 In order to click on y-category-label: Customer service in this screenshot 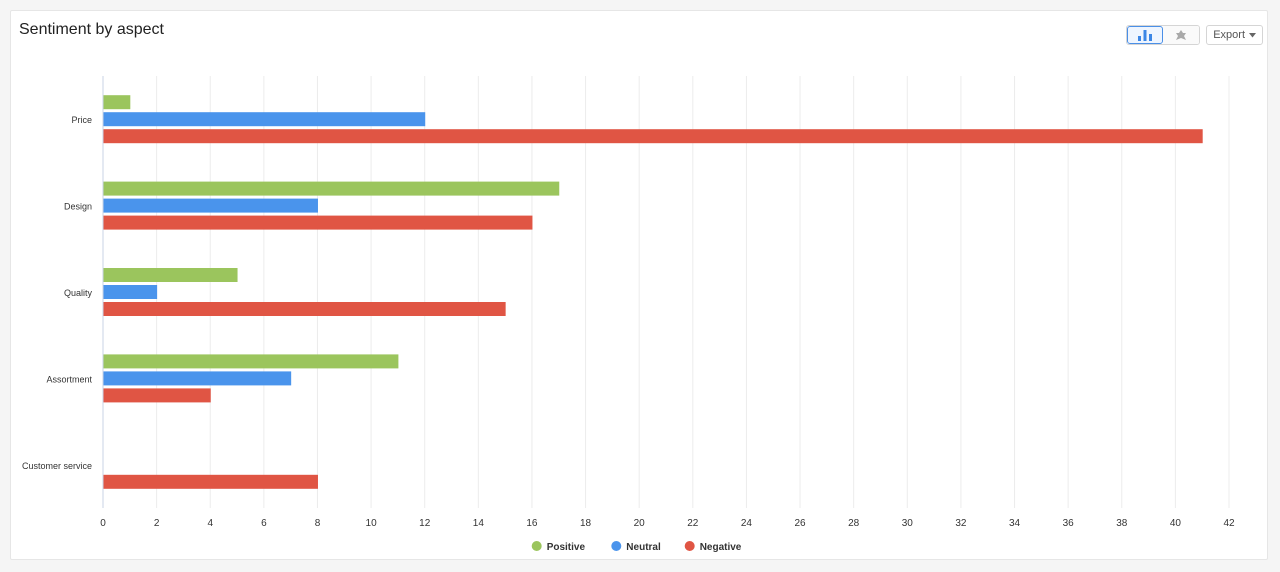, I will do `click(57, 466)`.